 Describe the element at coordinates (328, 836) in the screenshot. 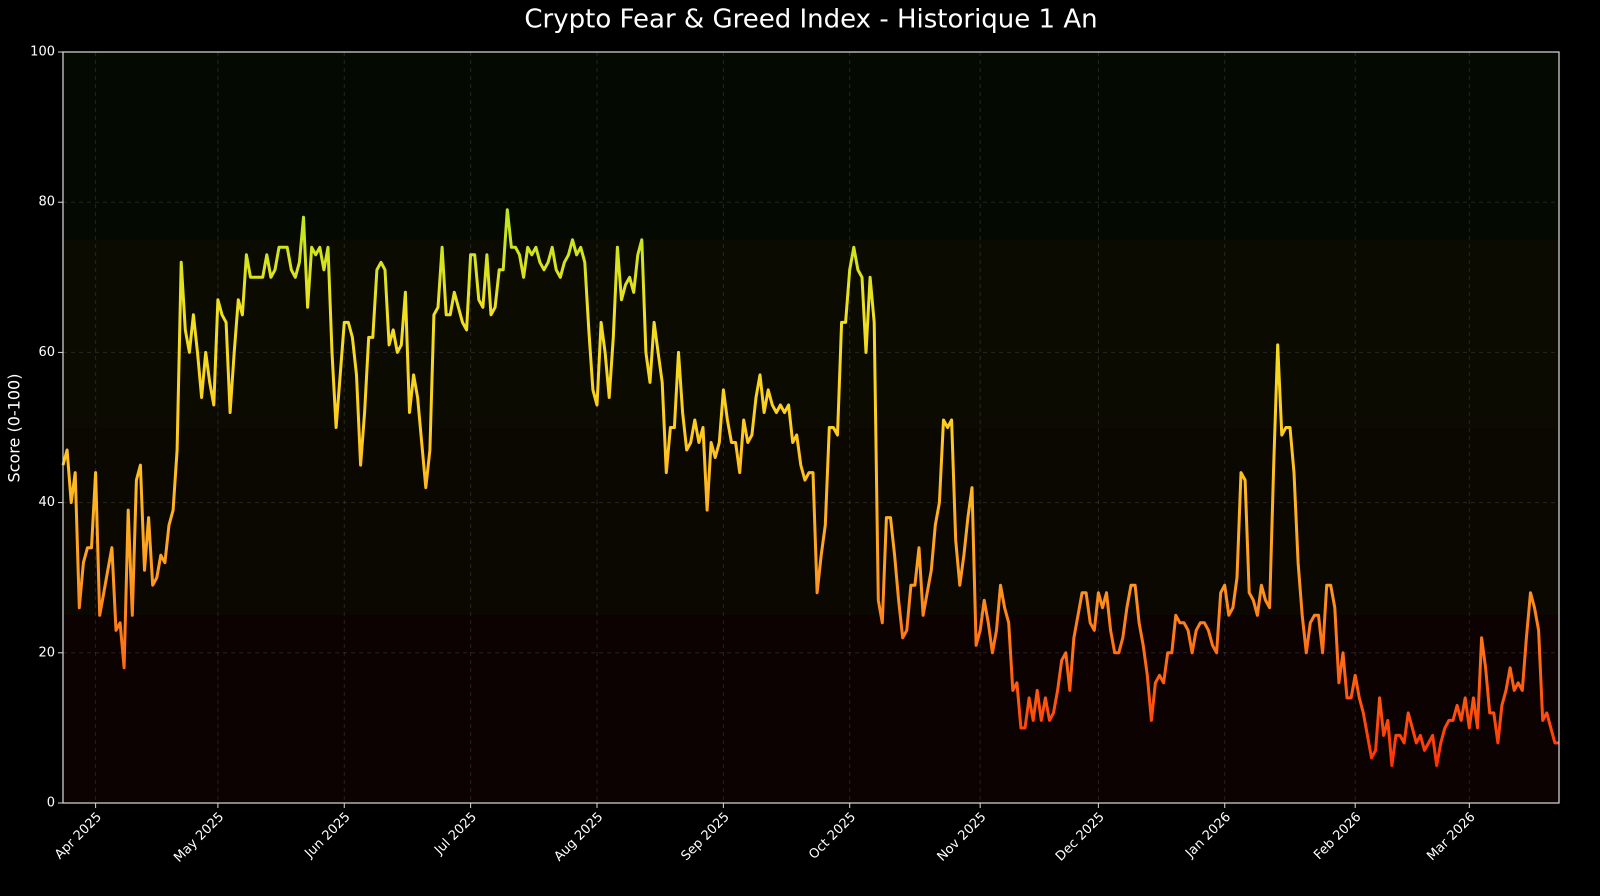

I see `x-tick-label: Jun 2025` at that location.